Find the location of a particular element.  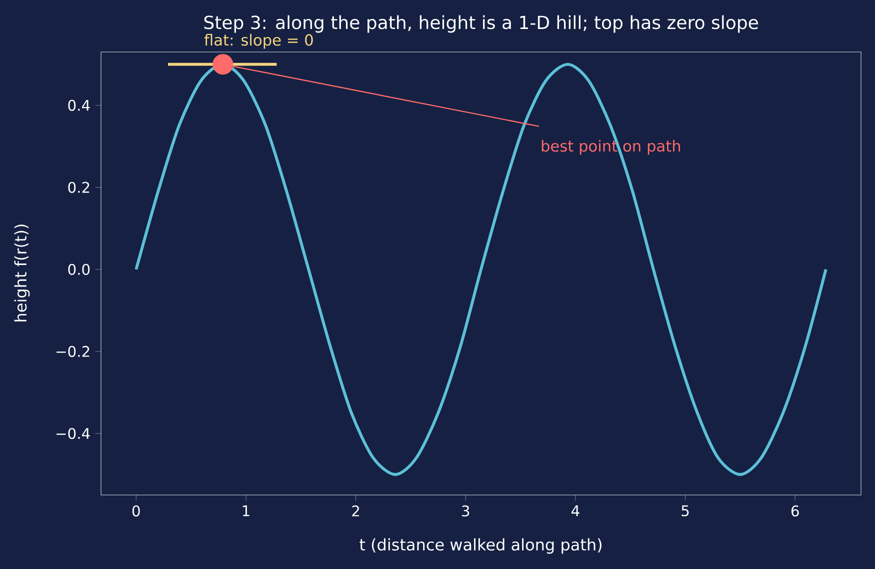

y-tick-label: 0.4 is located at coordinates (79, 105).